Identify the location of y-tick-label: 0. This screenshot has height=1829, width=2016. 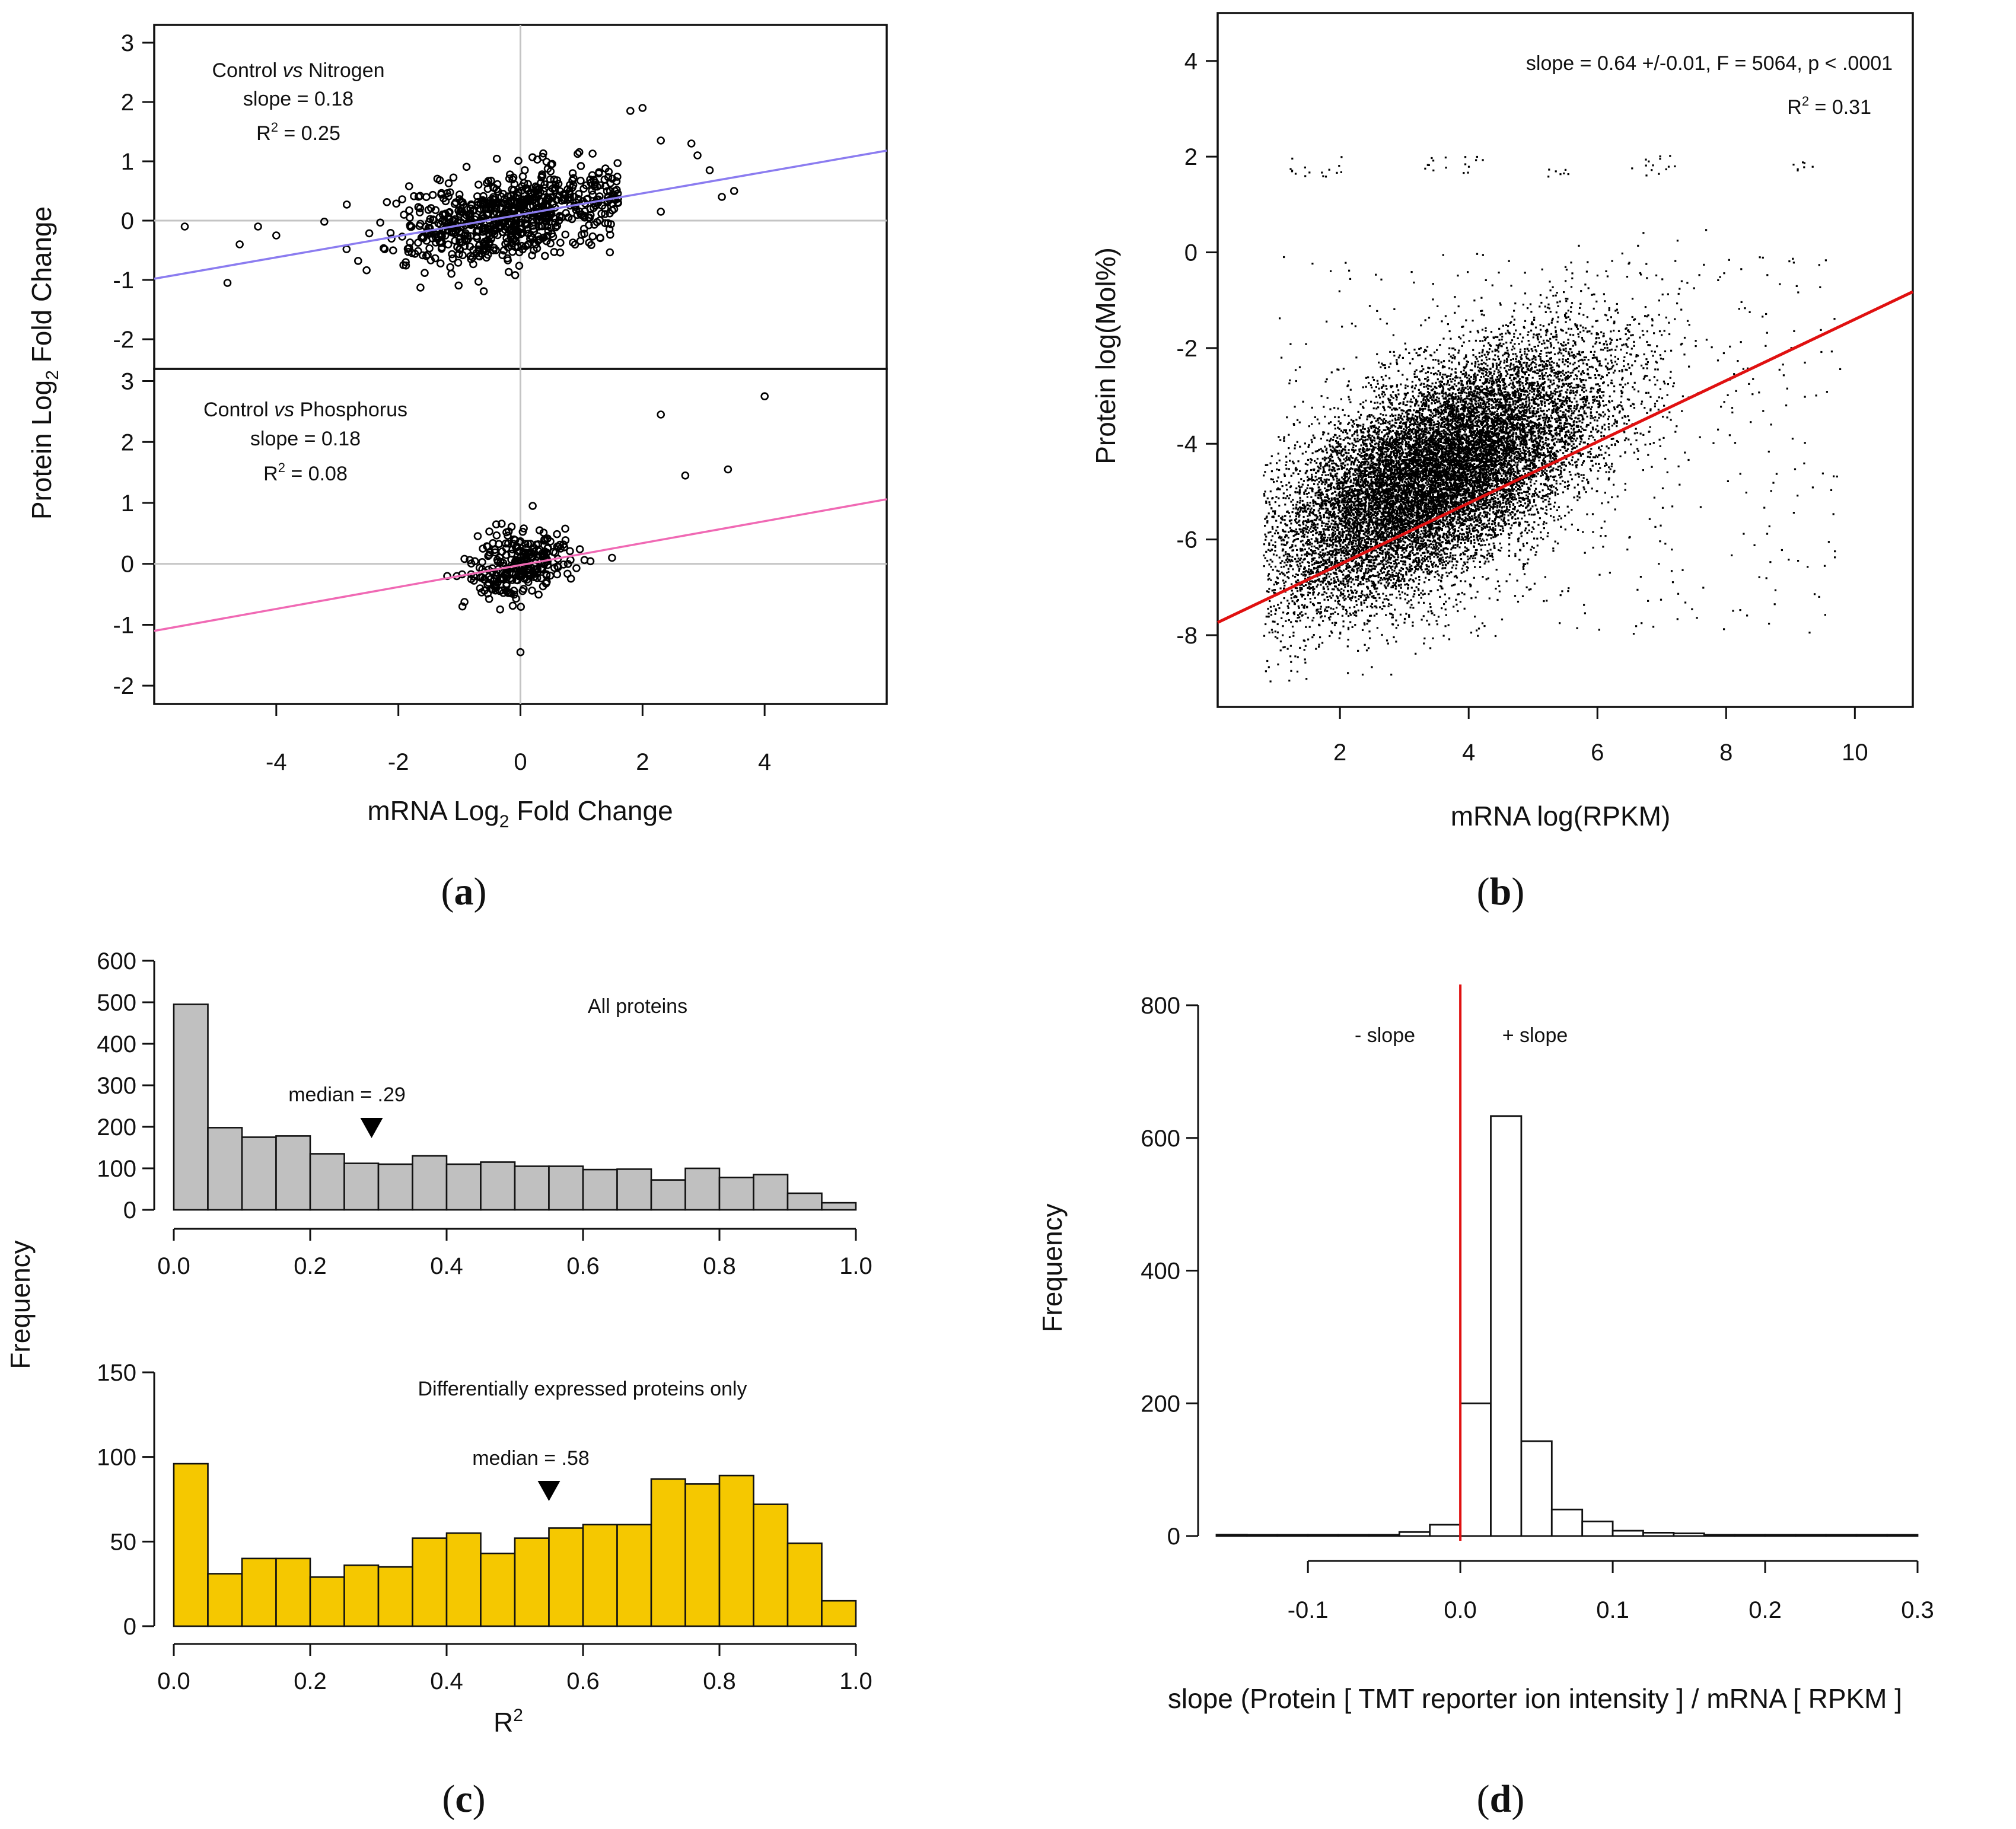
(127, 221).